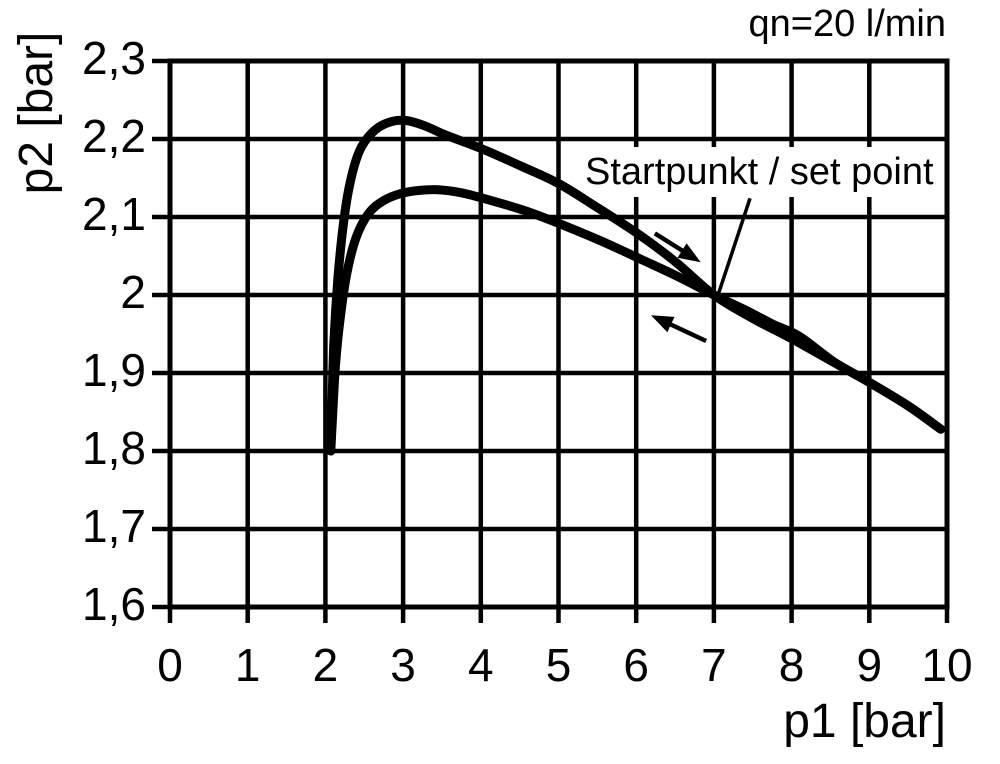 The width and height of the screenshot is (1000, 764). I want to click on x-tick-label-3: 3, so click(403, 665).